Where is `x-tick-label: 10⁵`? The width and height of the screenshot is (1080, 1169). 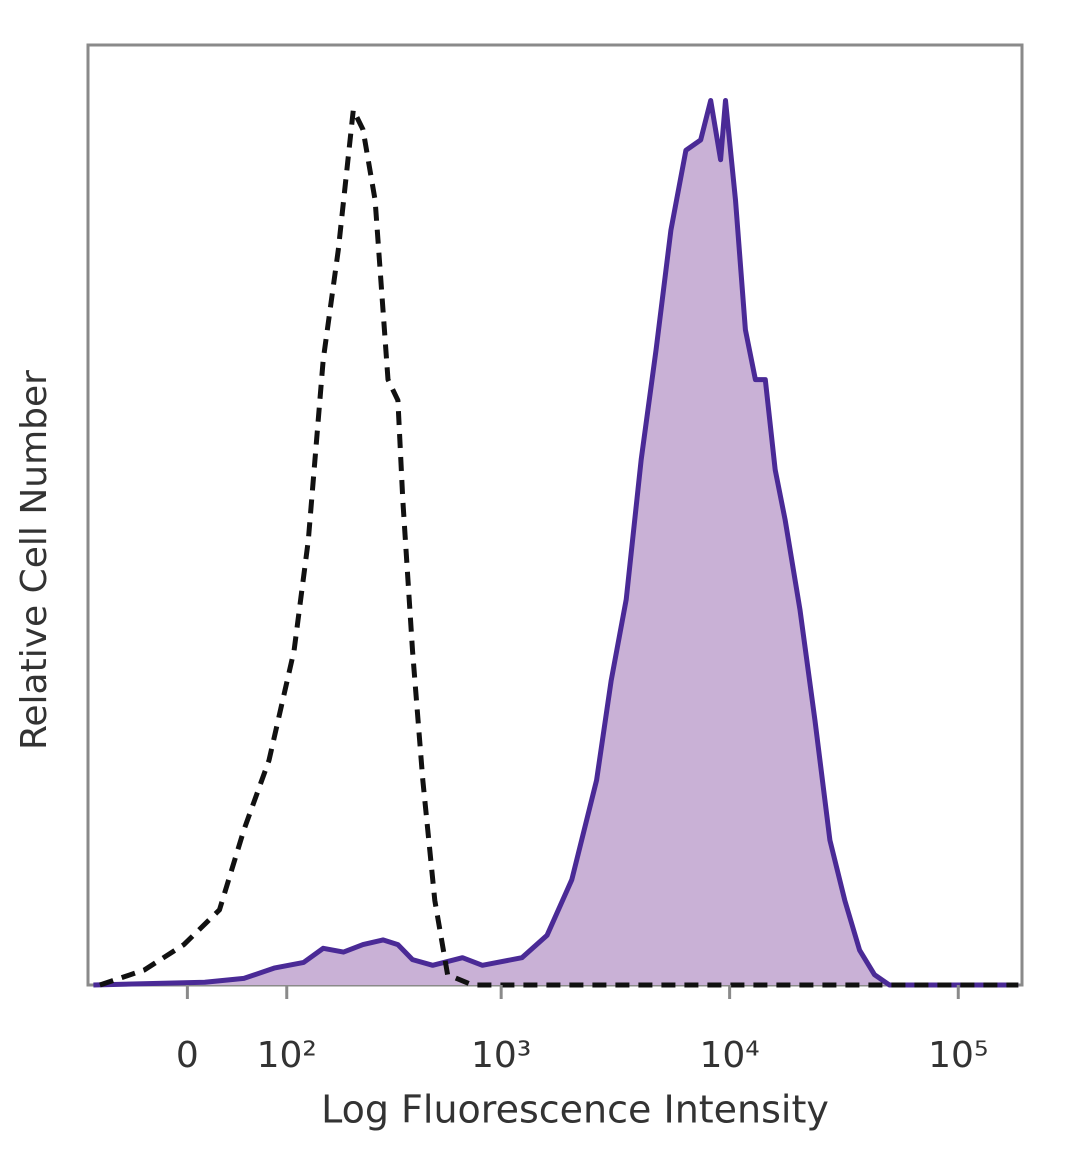 x-tick-label: 10⁵ is located at coordinates (958, 1055).